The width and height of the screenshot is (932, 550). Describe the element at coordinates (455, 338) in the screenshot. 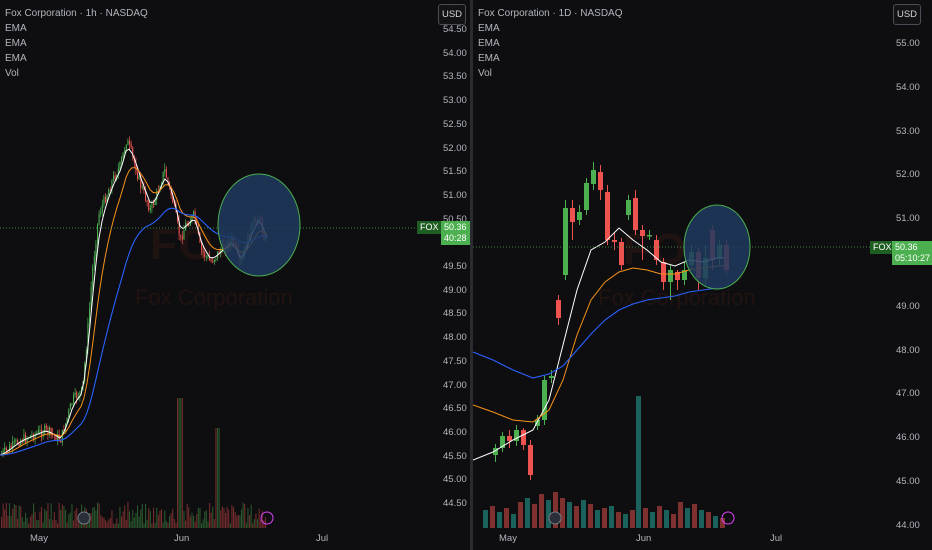

I see `price-tick-label: 48.00` at that location.